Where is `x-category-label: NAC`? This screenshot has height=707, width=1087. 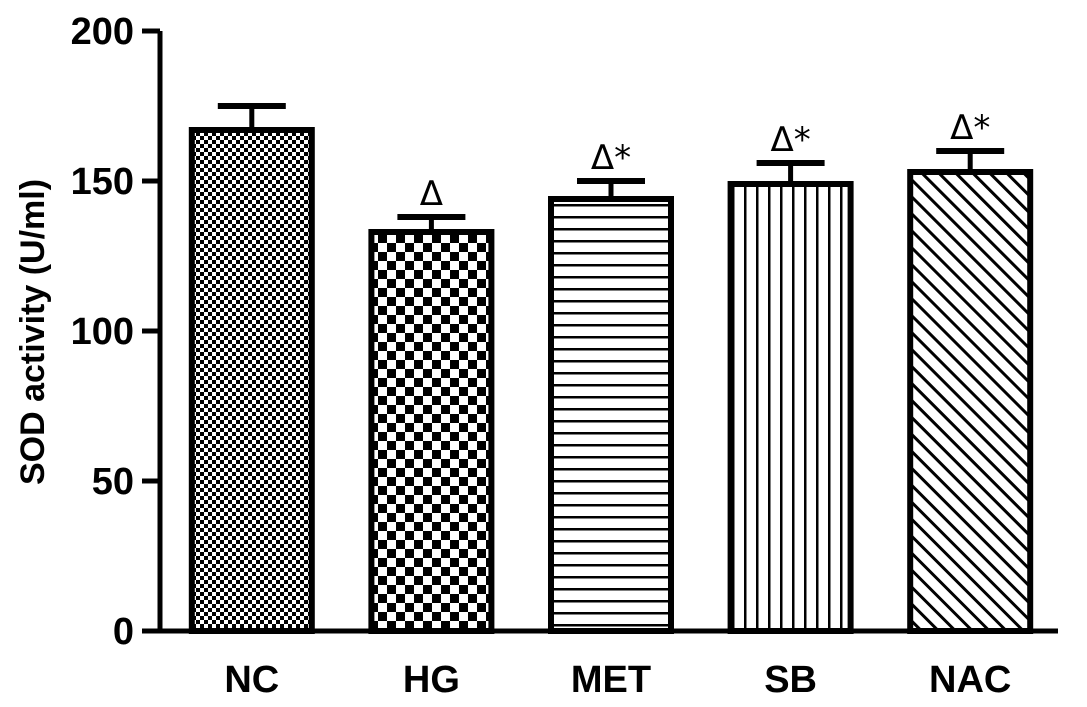
x-category-label: NAC is located at coordinates (970, 680).